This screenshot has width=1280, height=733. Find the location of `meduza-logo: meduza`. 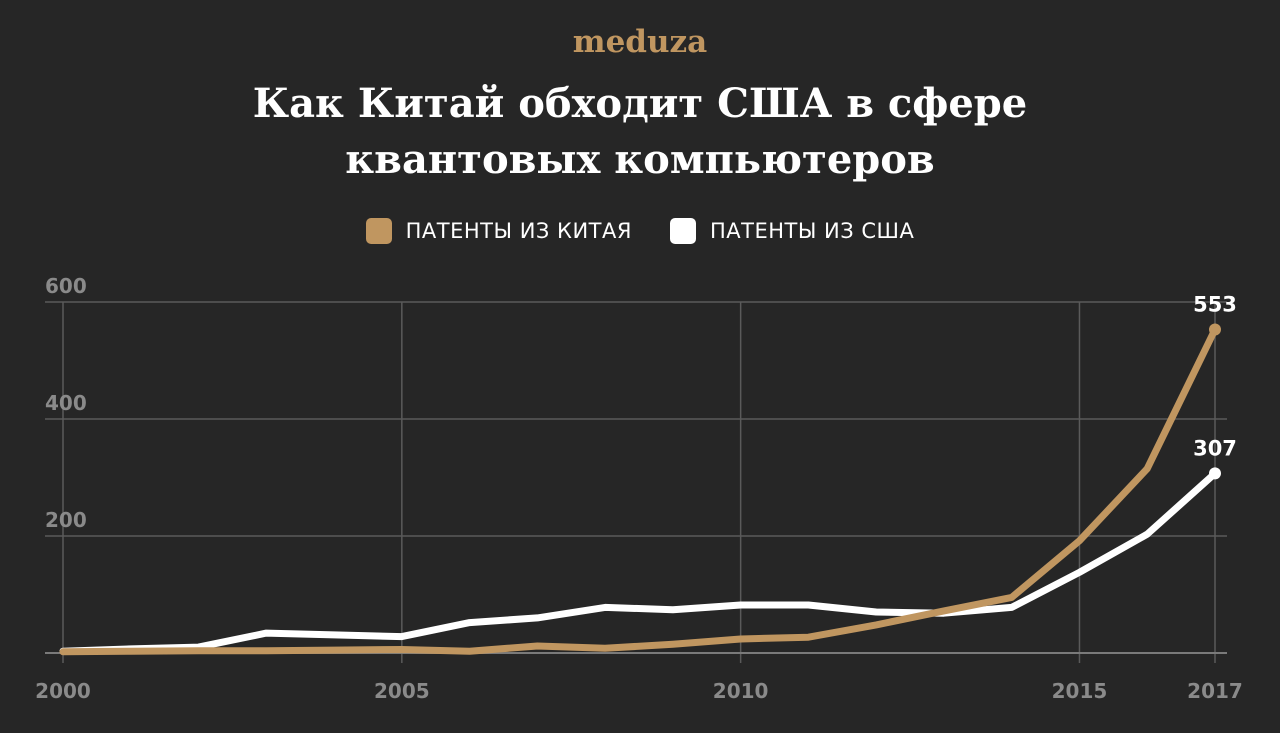

meduza-logo: meduza is located at coordinates (640, 42).